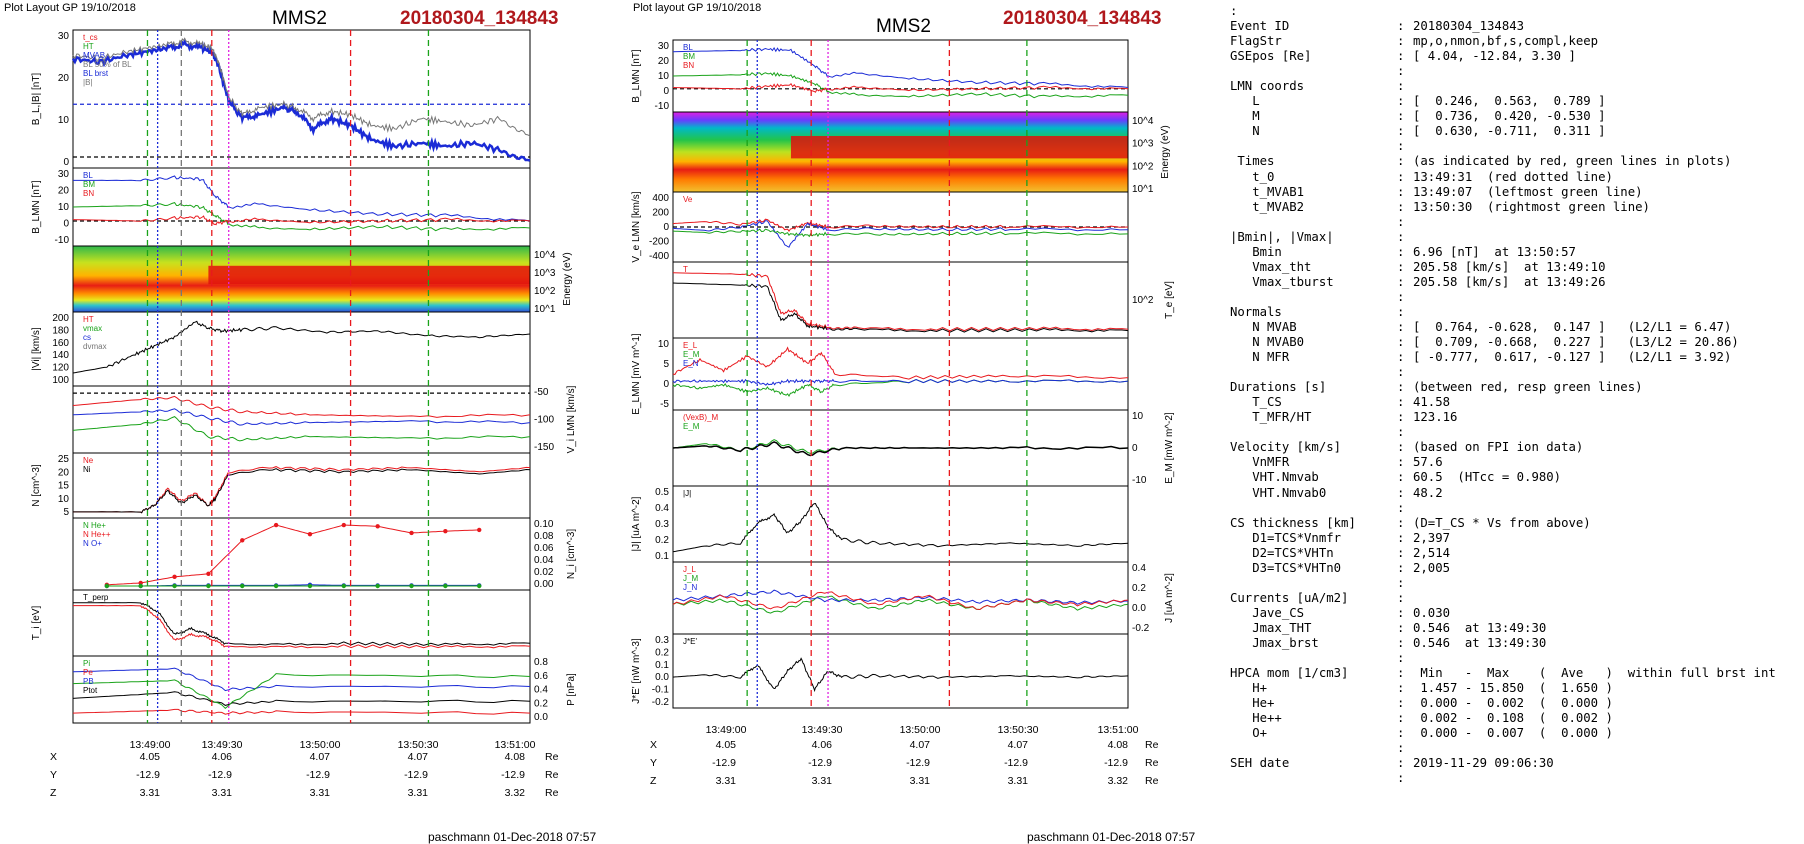 The image size is (1804, 844). Describe the element at coordinates (64, 174) in the screenshot. I see `left-ytick: 30` at that location.